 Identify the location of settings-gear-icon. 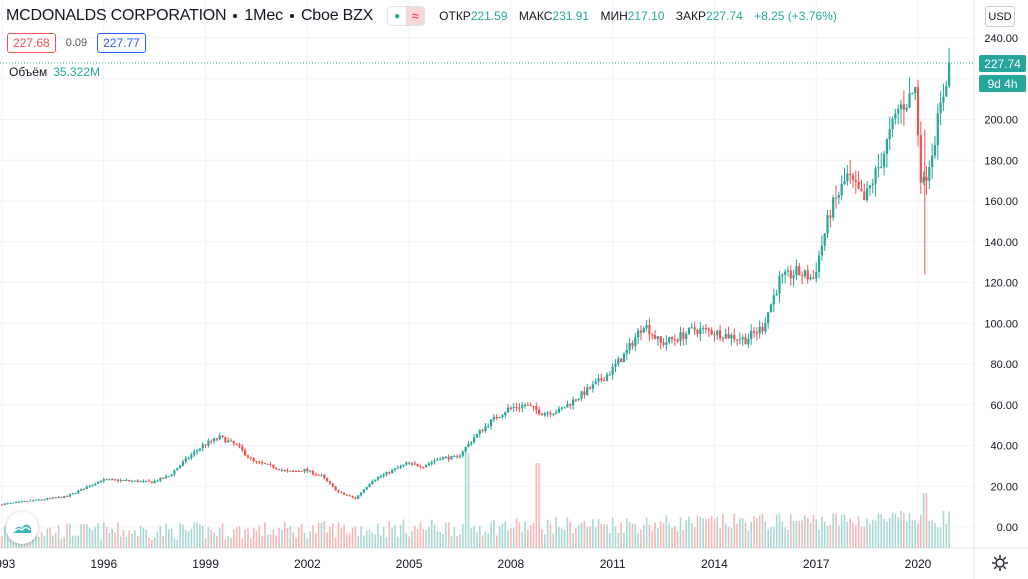
(1000, 563).